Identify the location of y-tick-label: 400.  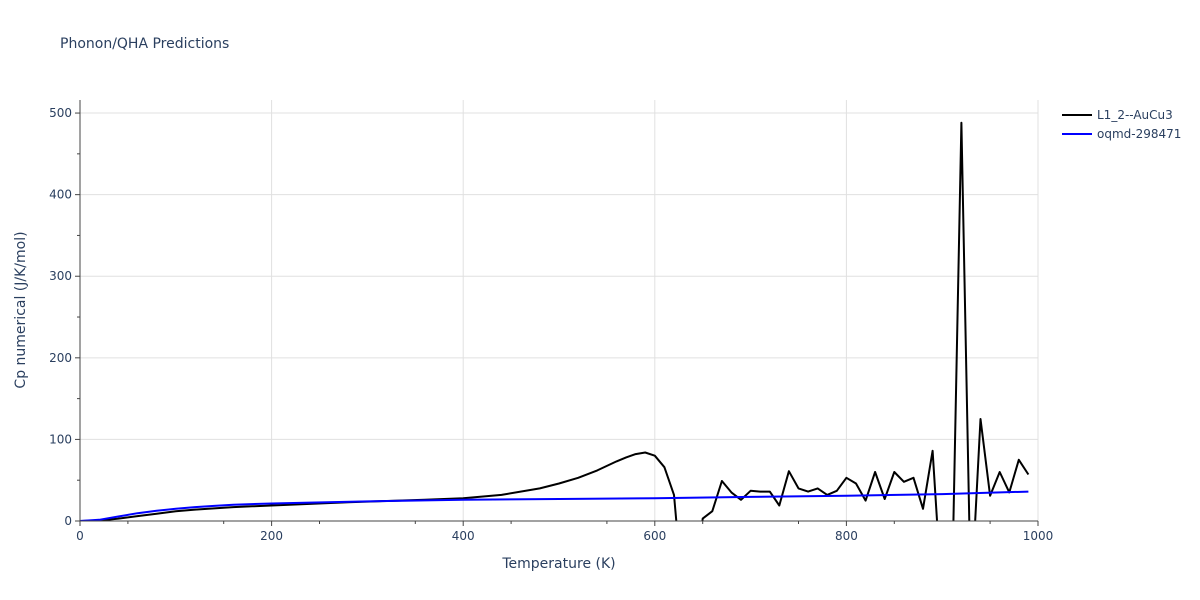
(60, 195).